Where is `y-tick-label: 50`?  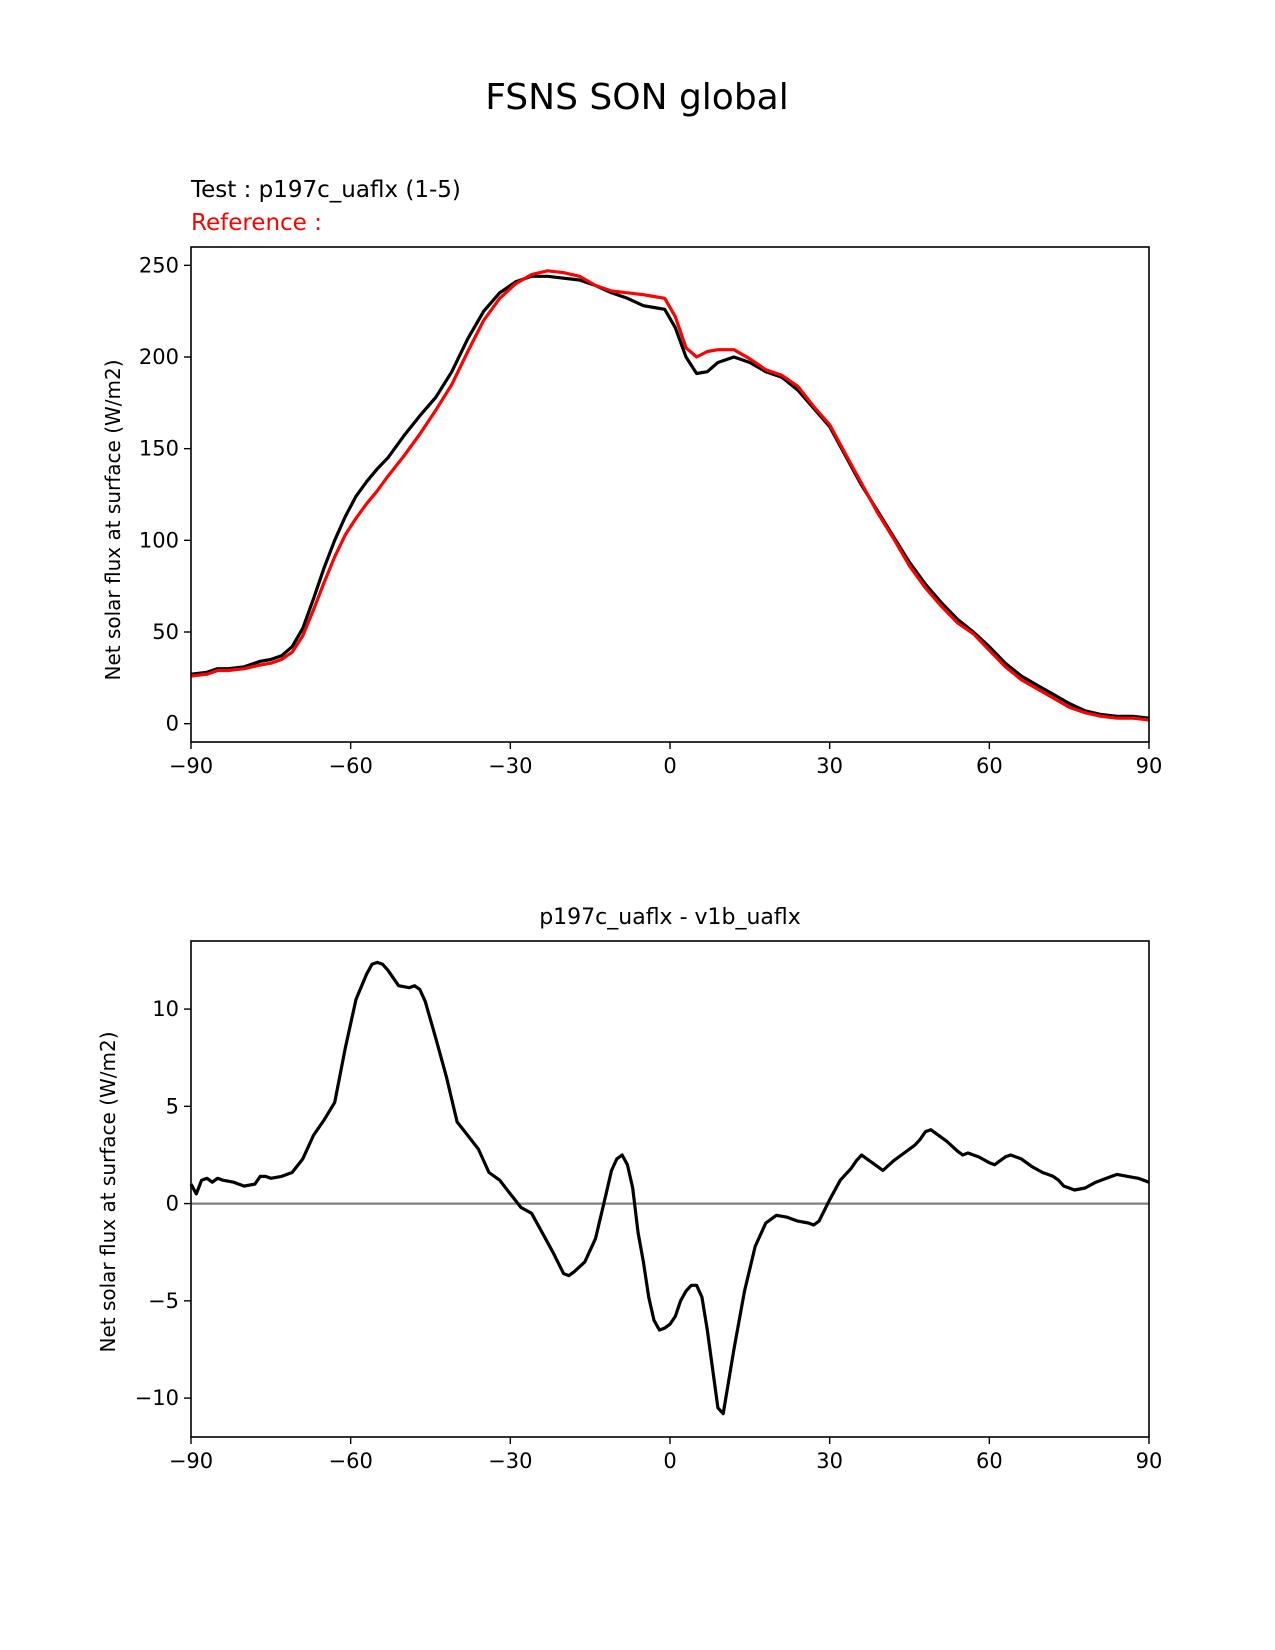 y-tick-label: 50 is located at coordinates (165, 632).